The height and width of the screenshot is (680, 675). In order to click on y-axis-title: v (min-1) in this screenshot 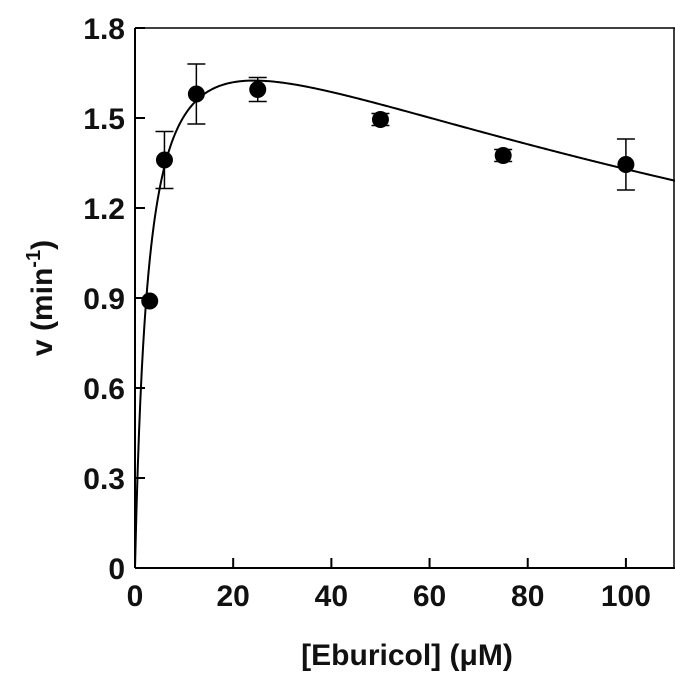, I will do `click(41, 298)`.